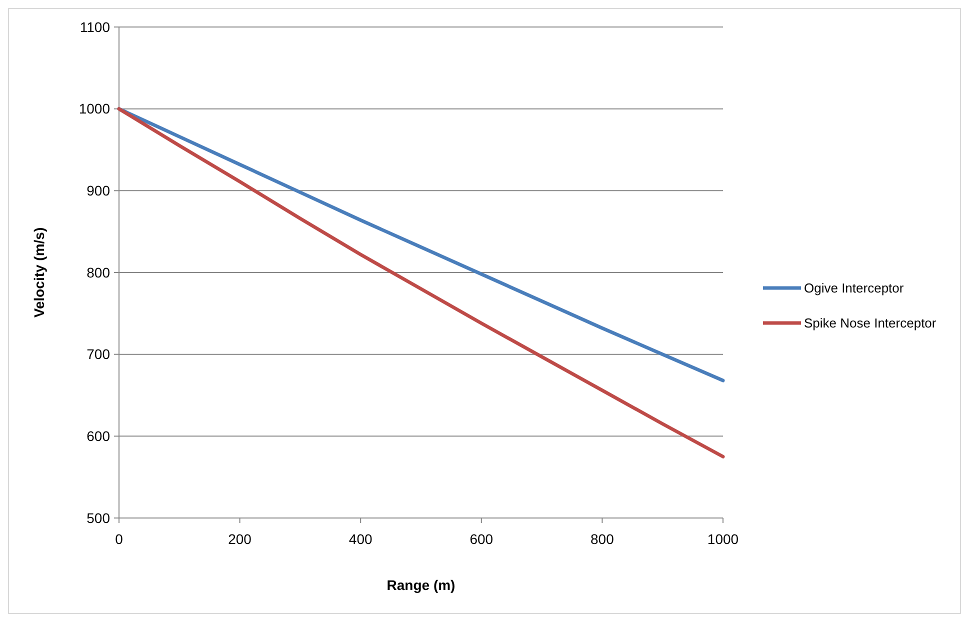 The width and height of the screenshot is (969, 622). What do you see at coordinates (602, 539) in the screenshot?
I see `x-tick-label: 800` at bounding box center [602, 539].